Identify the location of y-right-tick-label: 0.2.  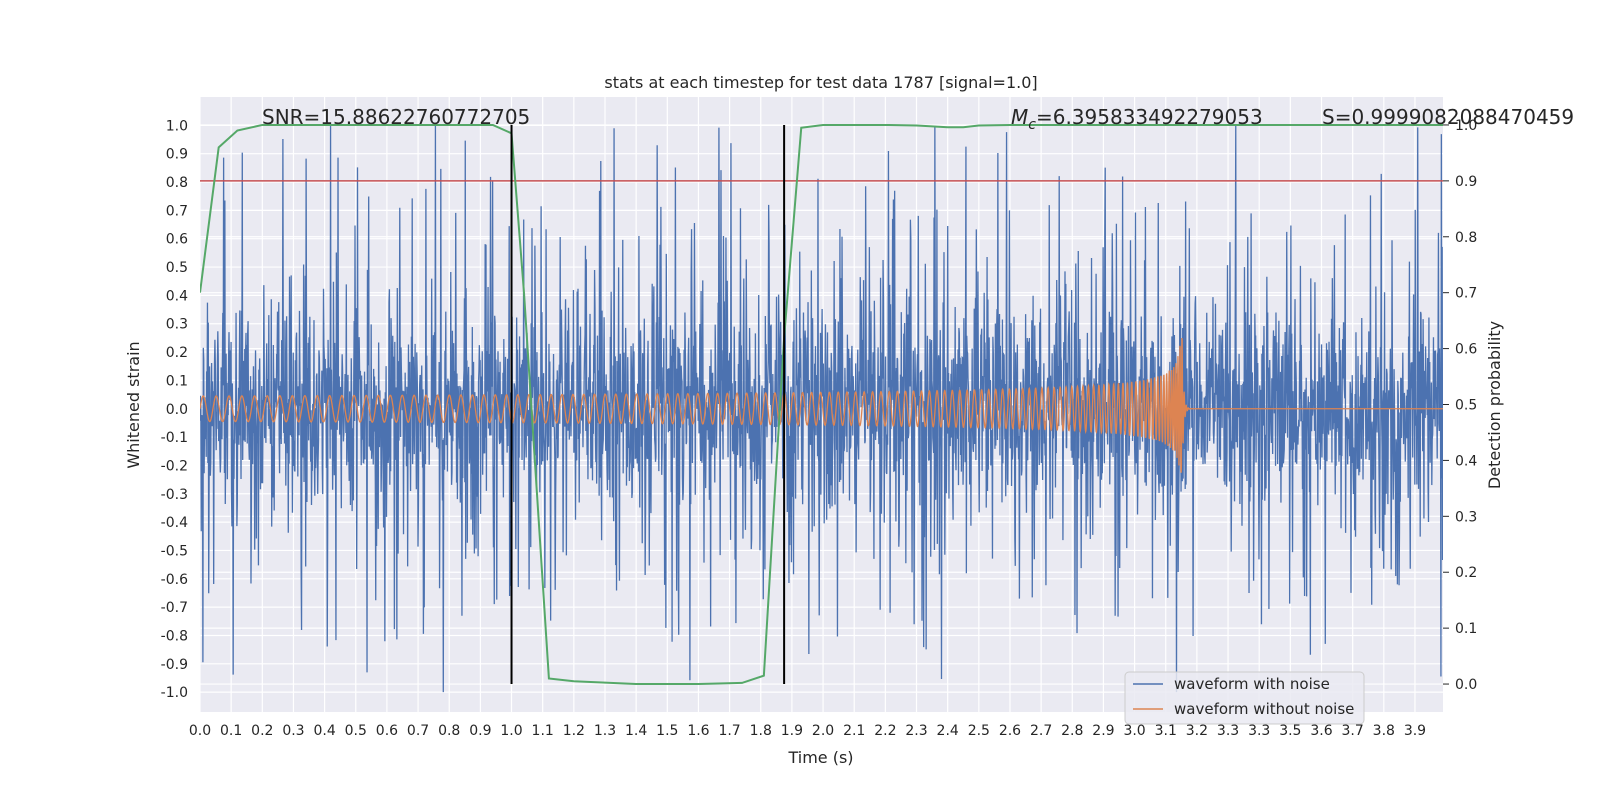
(1466, 573).